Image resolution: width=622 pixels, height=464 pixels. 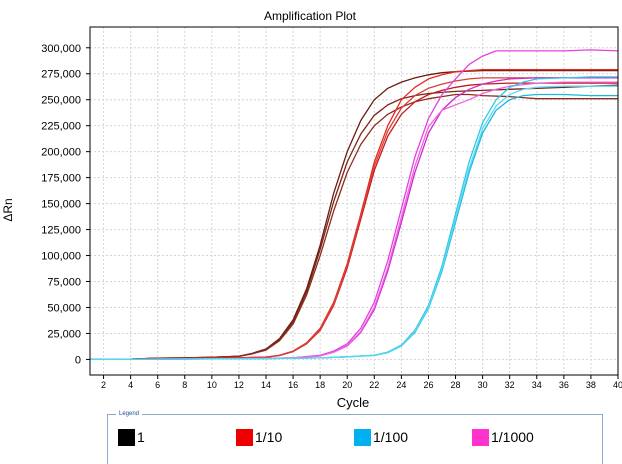 What do you see at coordinates (269, 437) in the screenshot?
I see `legend-label: 1/10` at bounding box center [269, 437].